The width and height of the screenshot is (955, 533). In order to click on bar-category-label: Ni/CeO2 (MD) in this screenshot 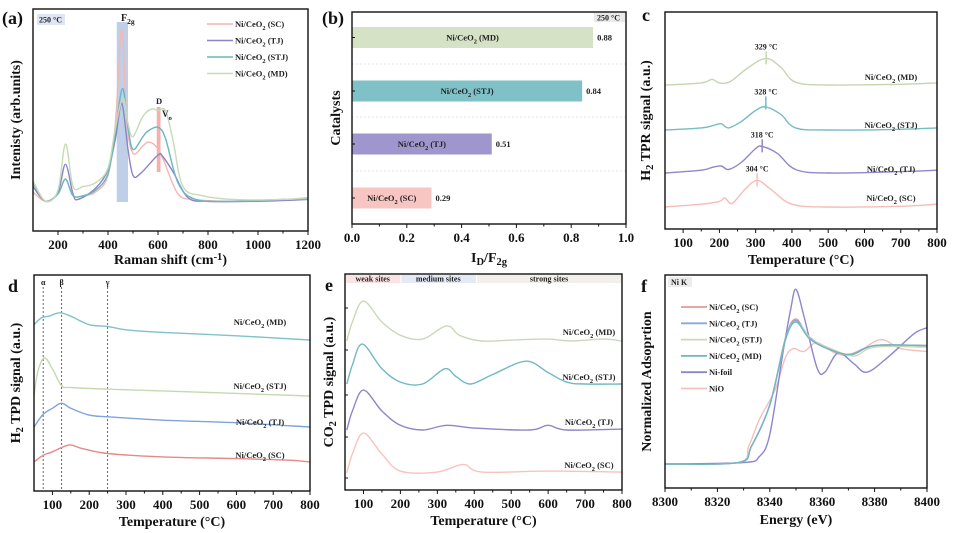, I will do `click(472, 39)`.